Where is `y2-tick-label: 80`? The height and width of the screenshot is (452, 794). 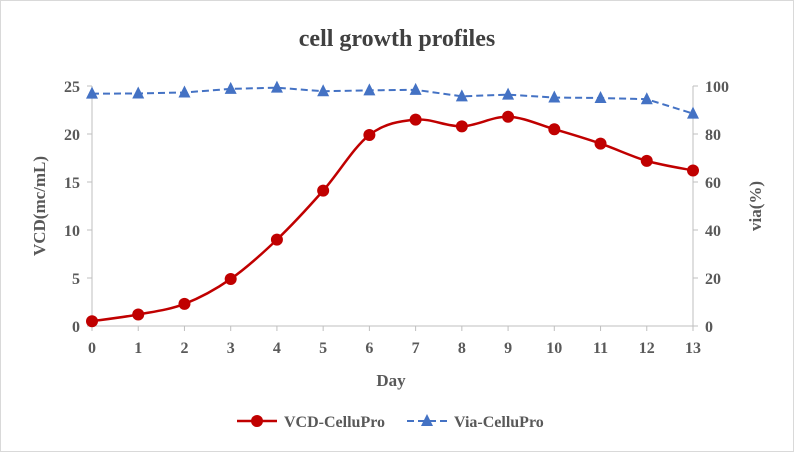 y2-tick-label: 80 is located at coordinates (713, 135).